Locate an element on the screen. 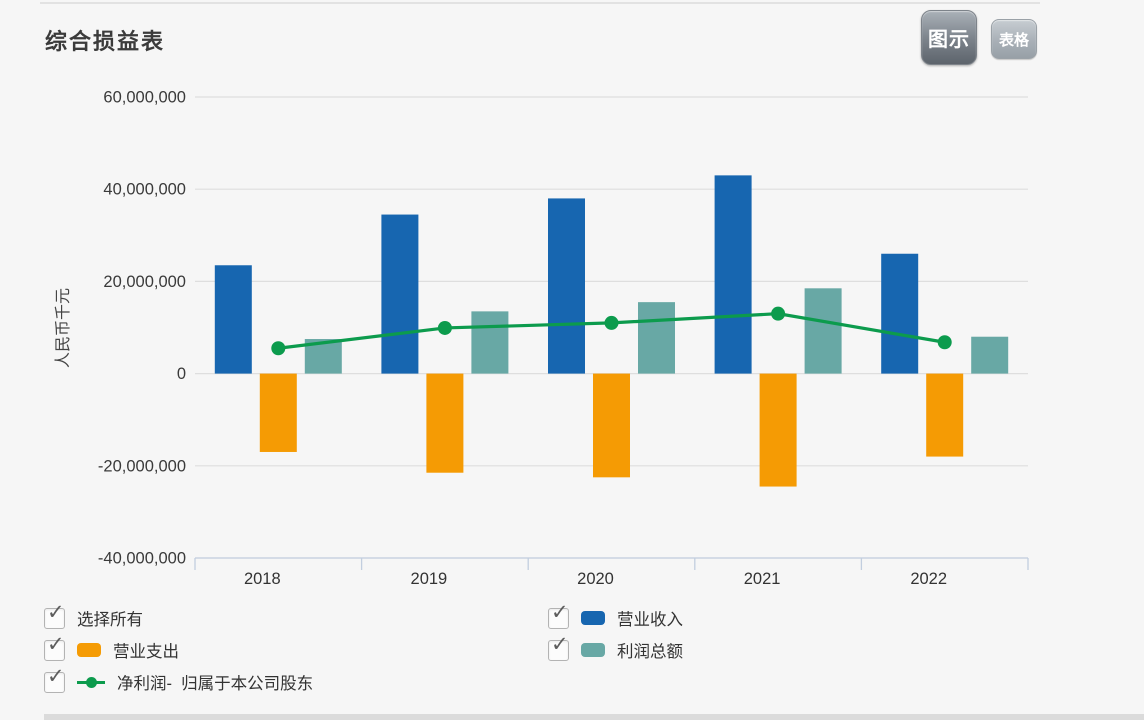 Image resolution: width=1144 pixels, height=720 pixels. legend-item-total-profit: ✓ 利润总额 is located at coordinates (615, 647).